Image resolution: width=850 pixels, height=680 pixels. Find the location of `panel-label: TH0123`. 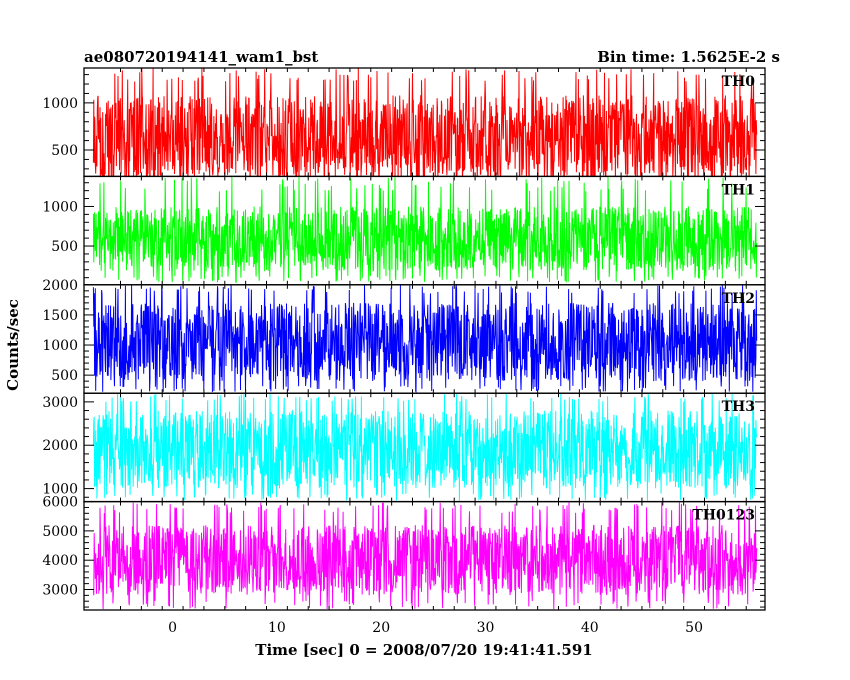

panel-label: TH0123 is located at coordinates (723, 516).